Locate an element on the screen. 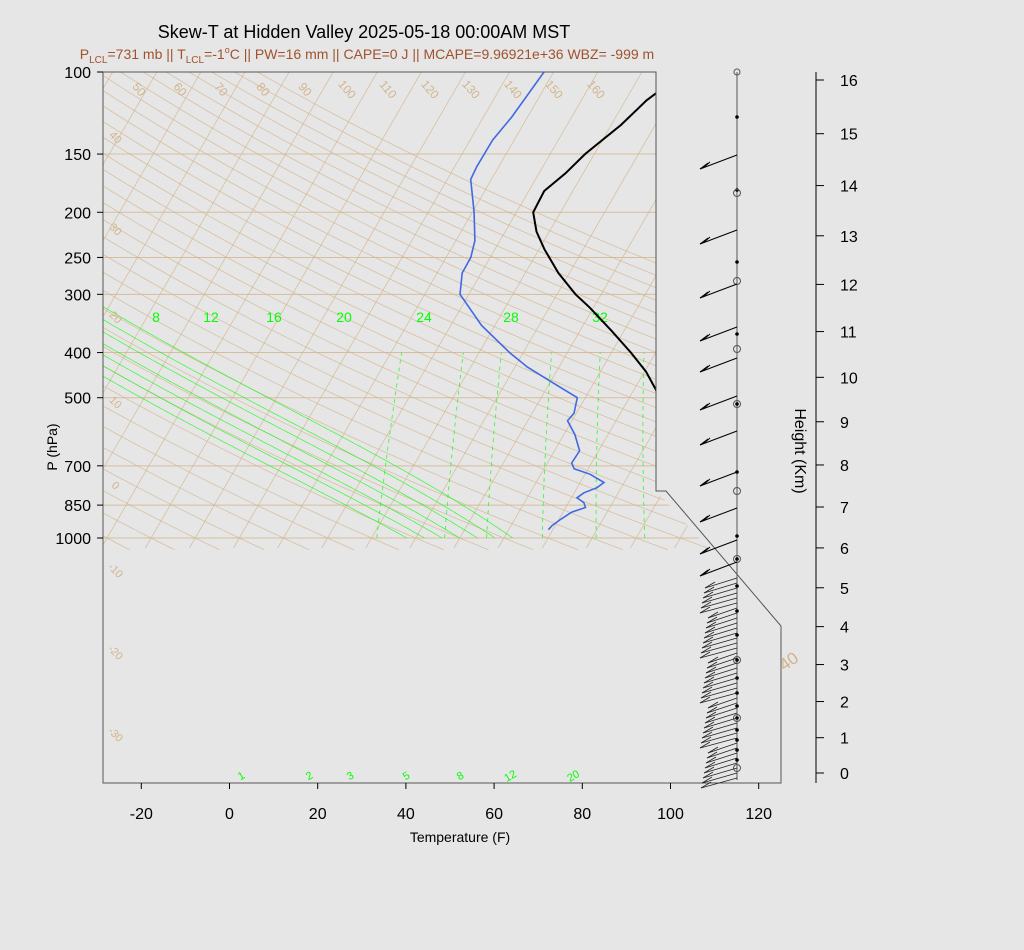 The image size is (1024, 950). x-tick-label: 20 is located at coordinates (318, 814).